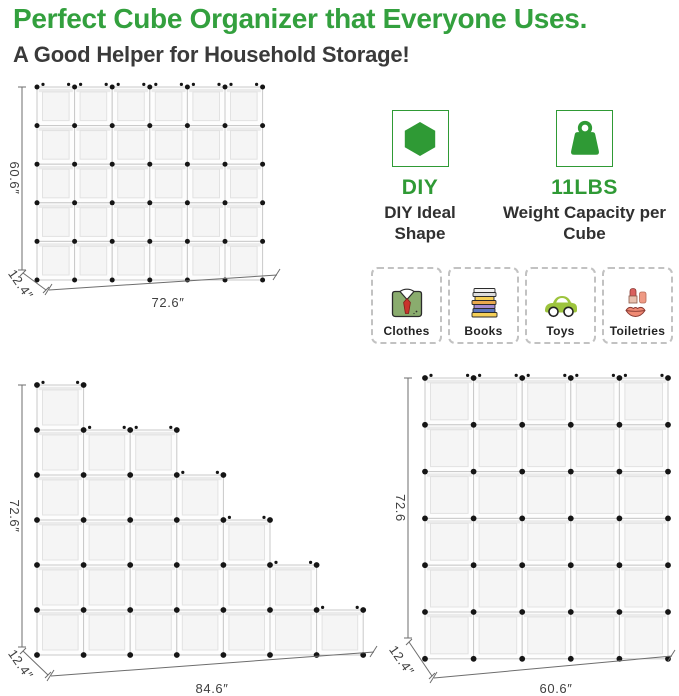 The width and height of the screenshot is (679, 696). I want to click on category-clothes: Clothes, so click(406, 305).